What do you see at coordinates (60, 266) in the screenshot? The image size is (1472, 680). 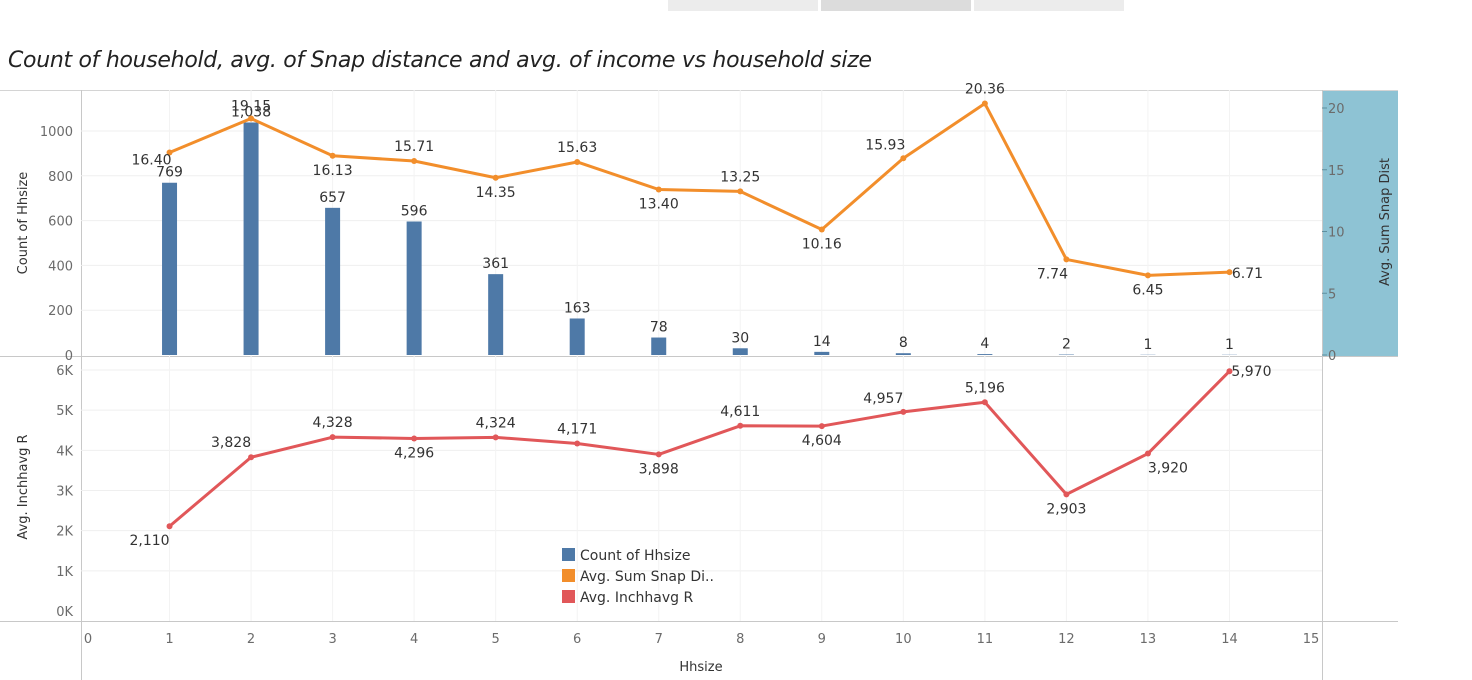 I see `y-tick-label: 400` at bounding box center [60, 266].